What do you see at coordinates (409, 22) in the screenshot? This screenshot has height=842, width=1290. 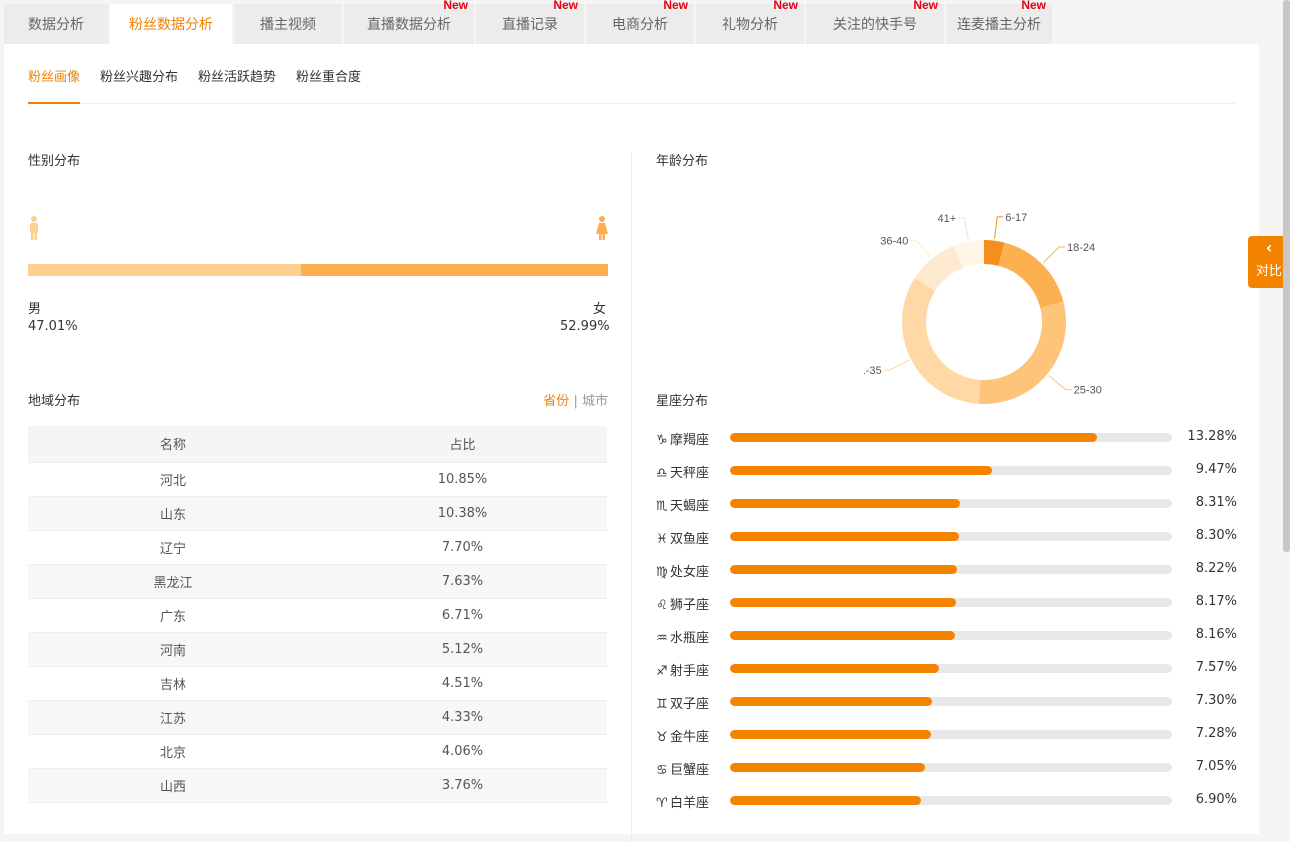 I see `top-tab: 直播数据分析 New` at bounding box center [409, 22].